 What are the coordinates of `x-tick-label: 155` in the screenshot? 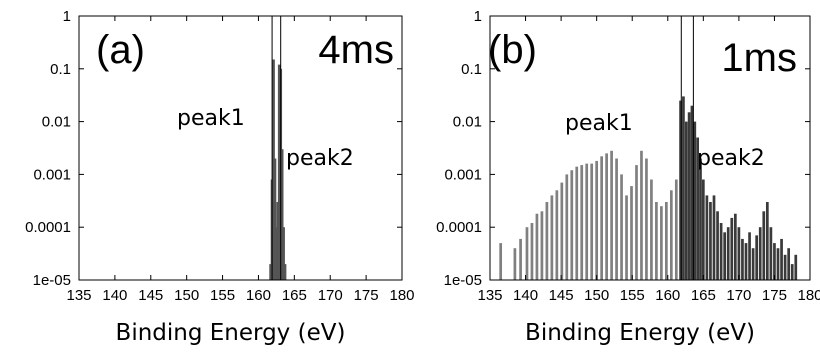 It's located at (632, 295).